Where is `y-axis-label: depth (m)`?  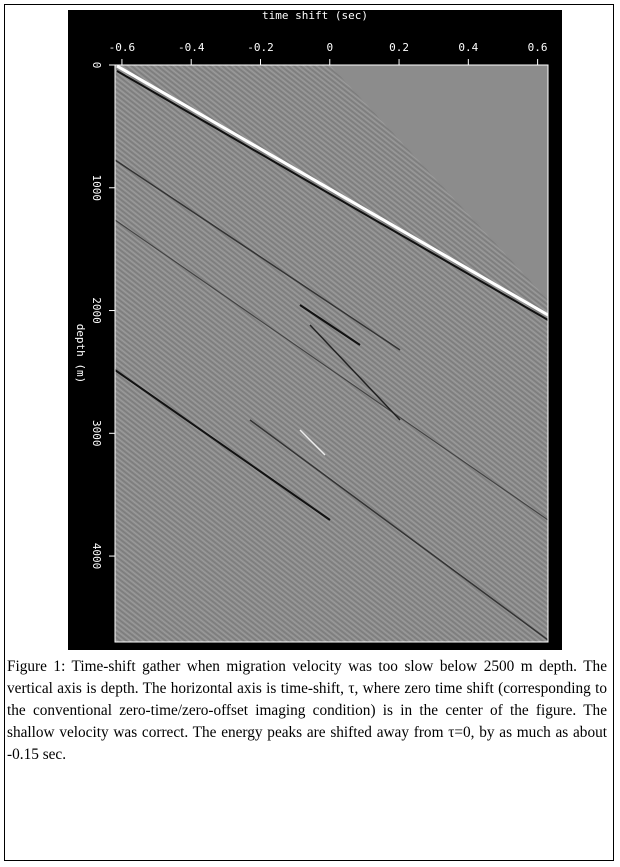
y-axis-label: depth (m) is located at coordinates (80, 354).